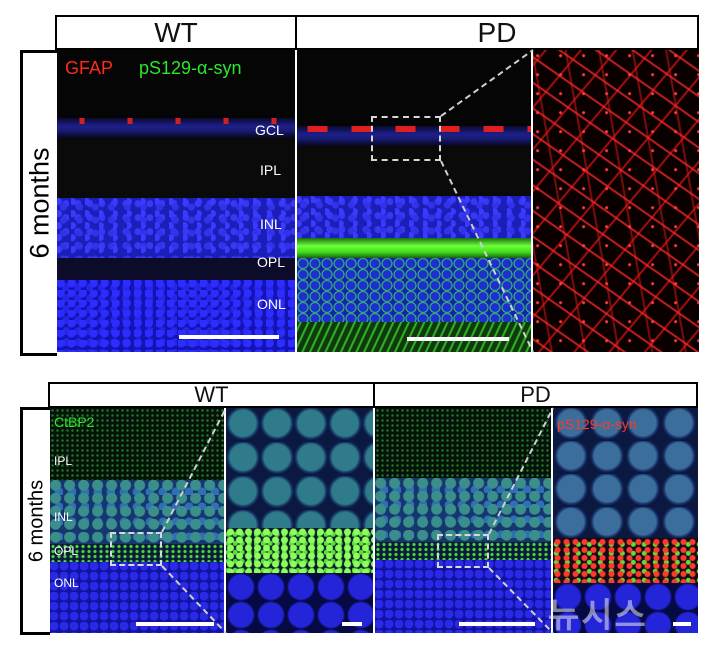 This screenshot has width=720, height=652. I want to click on bottom-layer-label-inl: INL, so click(63, 517).